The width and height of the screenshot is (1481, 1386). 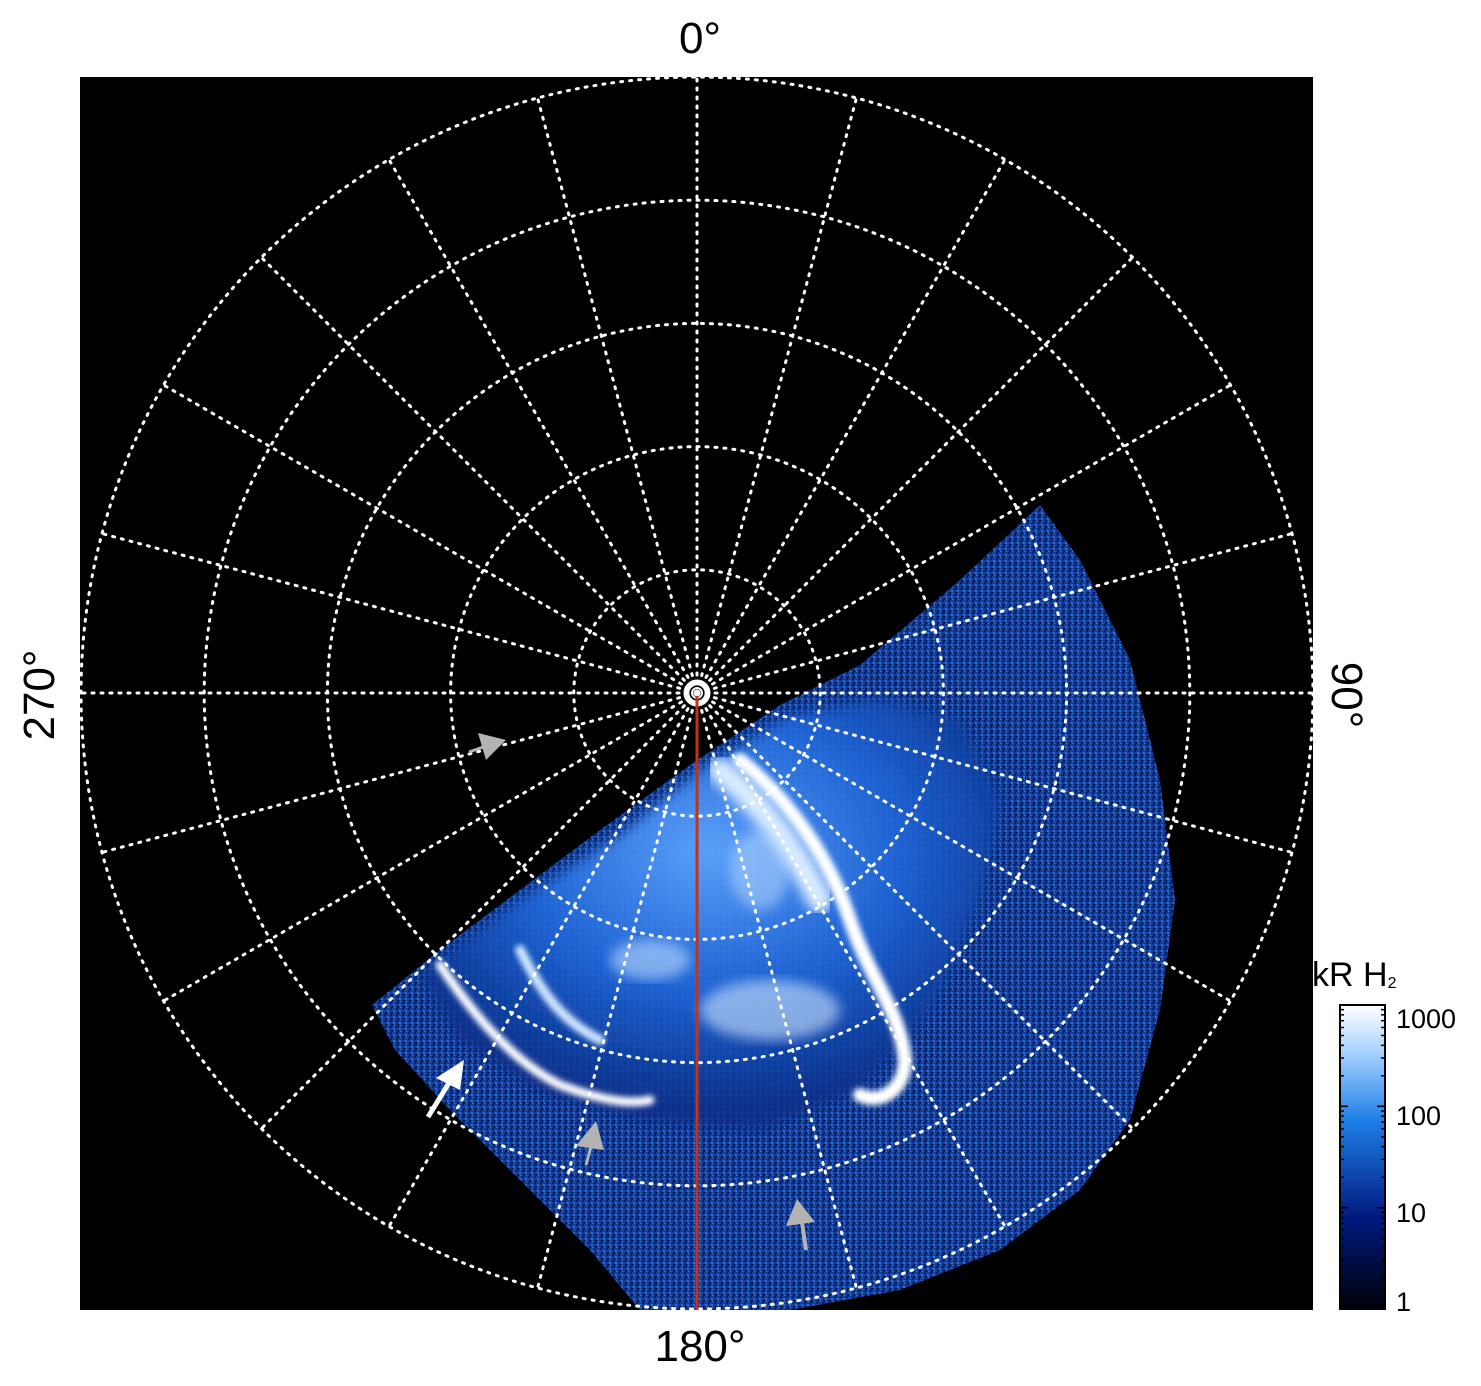 What do you see at coordinates (823, 929) in the screenshot?
I see `main-oval-arc-east` at bounding box center [823, 929].